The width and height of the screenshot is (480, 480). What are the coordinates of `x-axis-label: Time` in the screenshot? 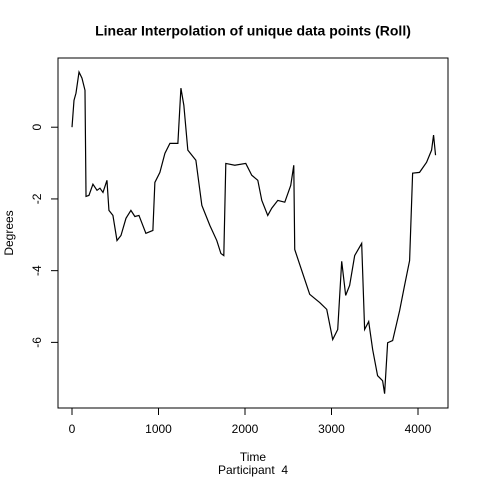 It's located at (253, 457).